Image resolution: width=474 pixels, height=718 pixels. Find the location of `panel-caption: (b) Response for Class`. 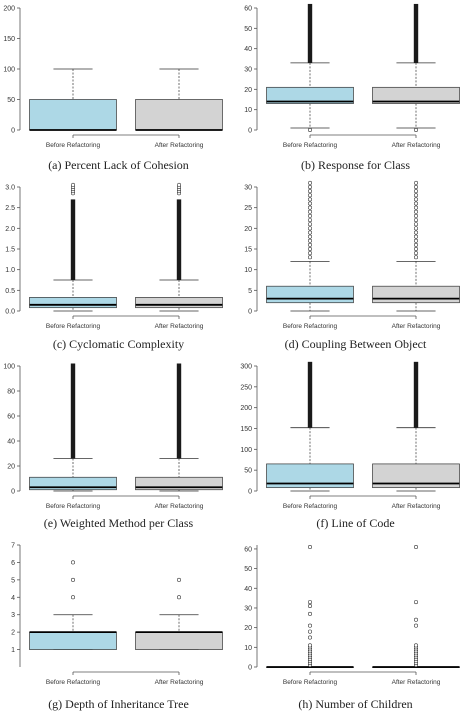

panel-caption: (b) Response for Class is located at coordinates (355, 165).